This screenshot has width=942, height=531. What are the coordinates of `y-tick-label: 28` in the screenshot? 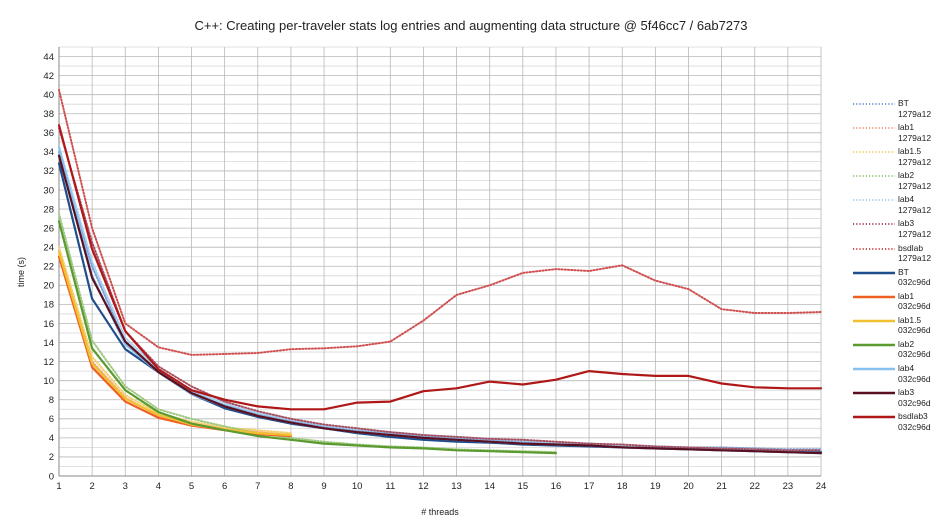 It's located at (48, 209).